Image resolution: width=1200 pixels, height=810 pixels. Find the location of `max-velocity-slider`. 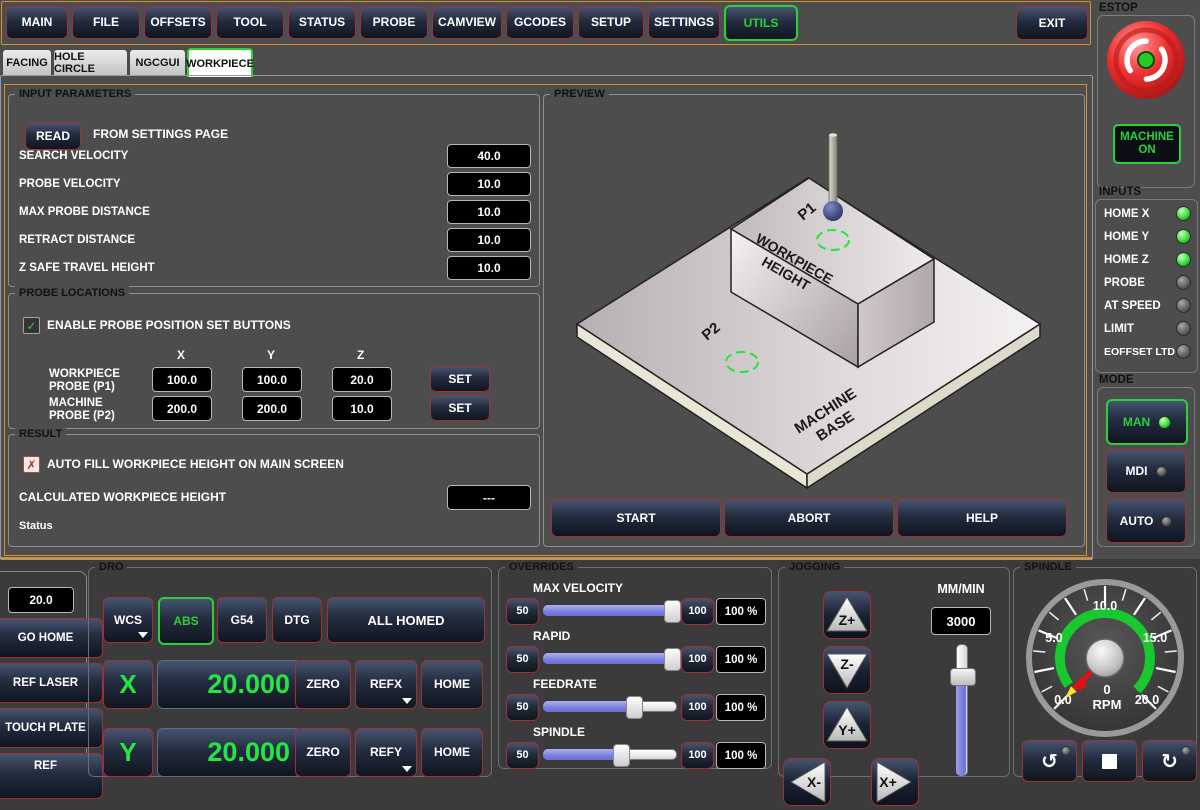

max-velocity-slider is located at coordinates (612, 611).